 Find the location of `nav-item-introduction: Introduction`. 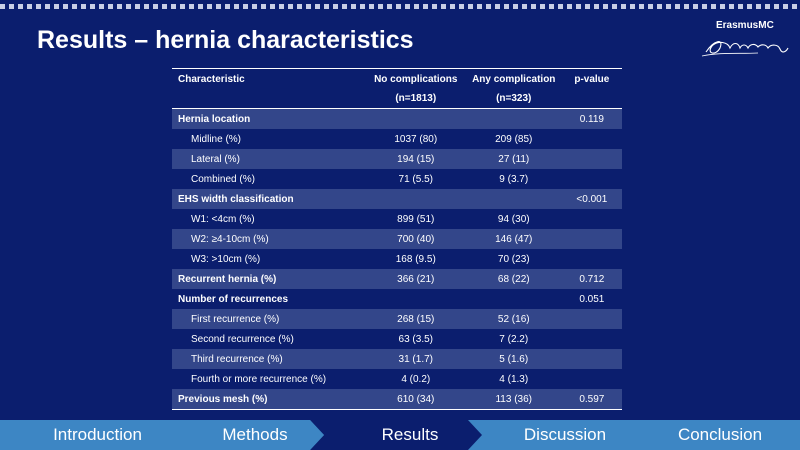

nav-item-introduction: Introduction is located at coordinates (97, 434).